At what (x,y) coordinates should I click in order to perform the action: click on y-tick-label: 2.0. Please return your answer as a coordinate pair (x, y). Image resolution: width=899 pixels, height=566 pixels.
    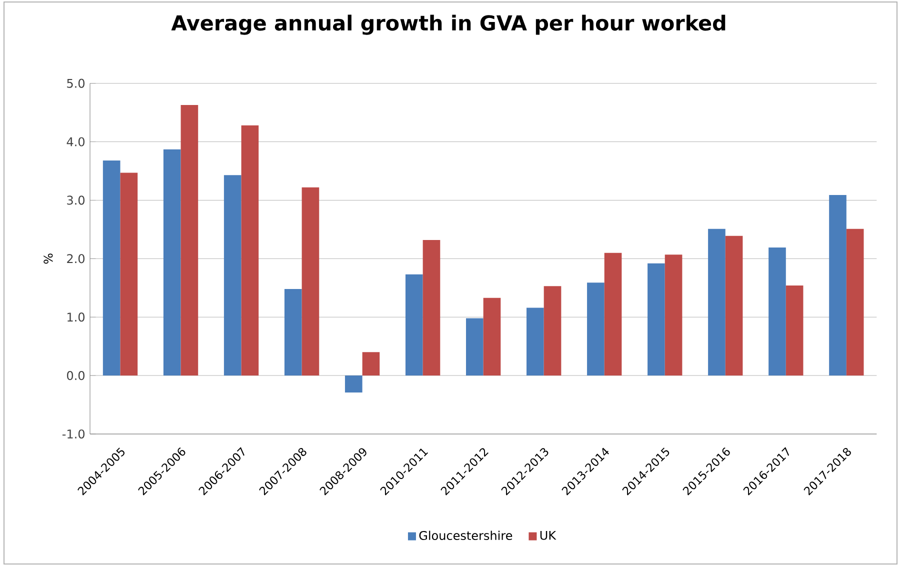
    Looking at the image, I should click on (75, 259).